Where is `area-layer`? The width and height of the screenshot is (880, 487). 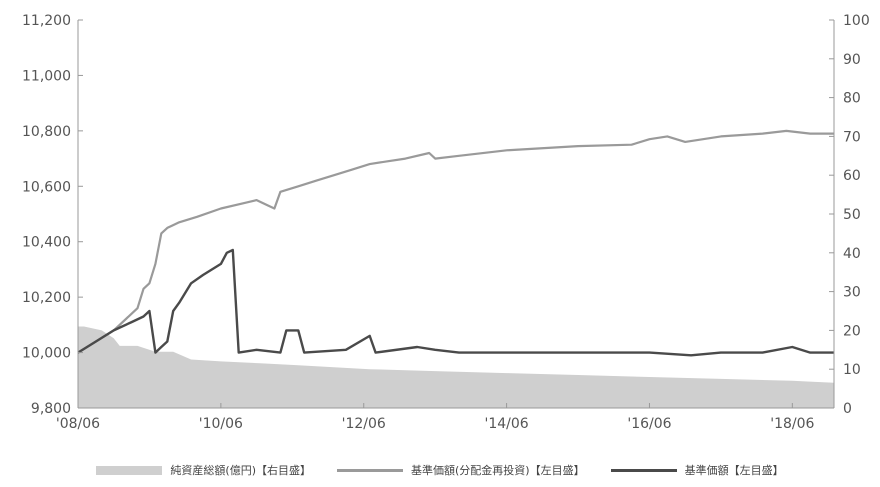
area-layer is located at coordinates (456, 367).